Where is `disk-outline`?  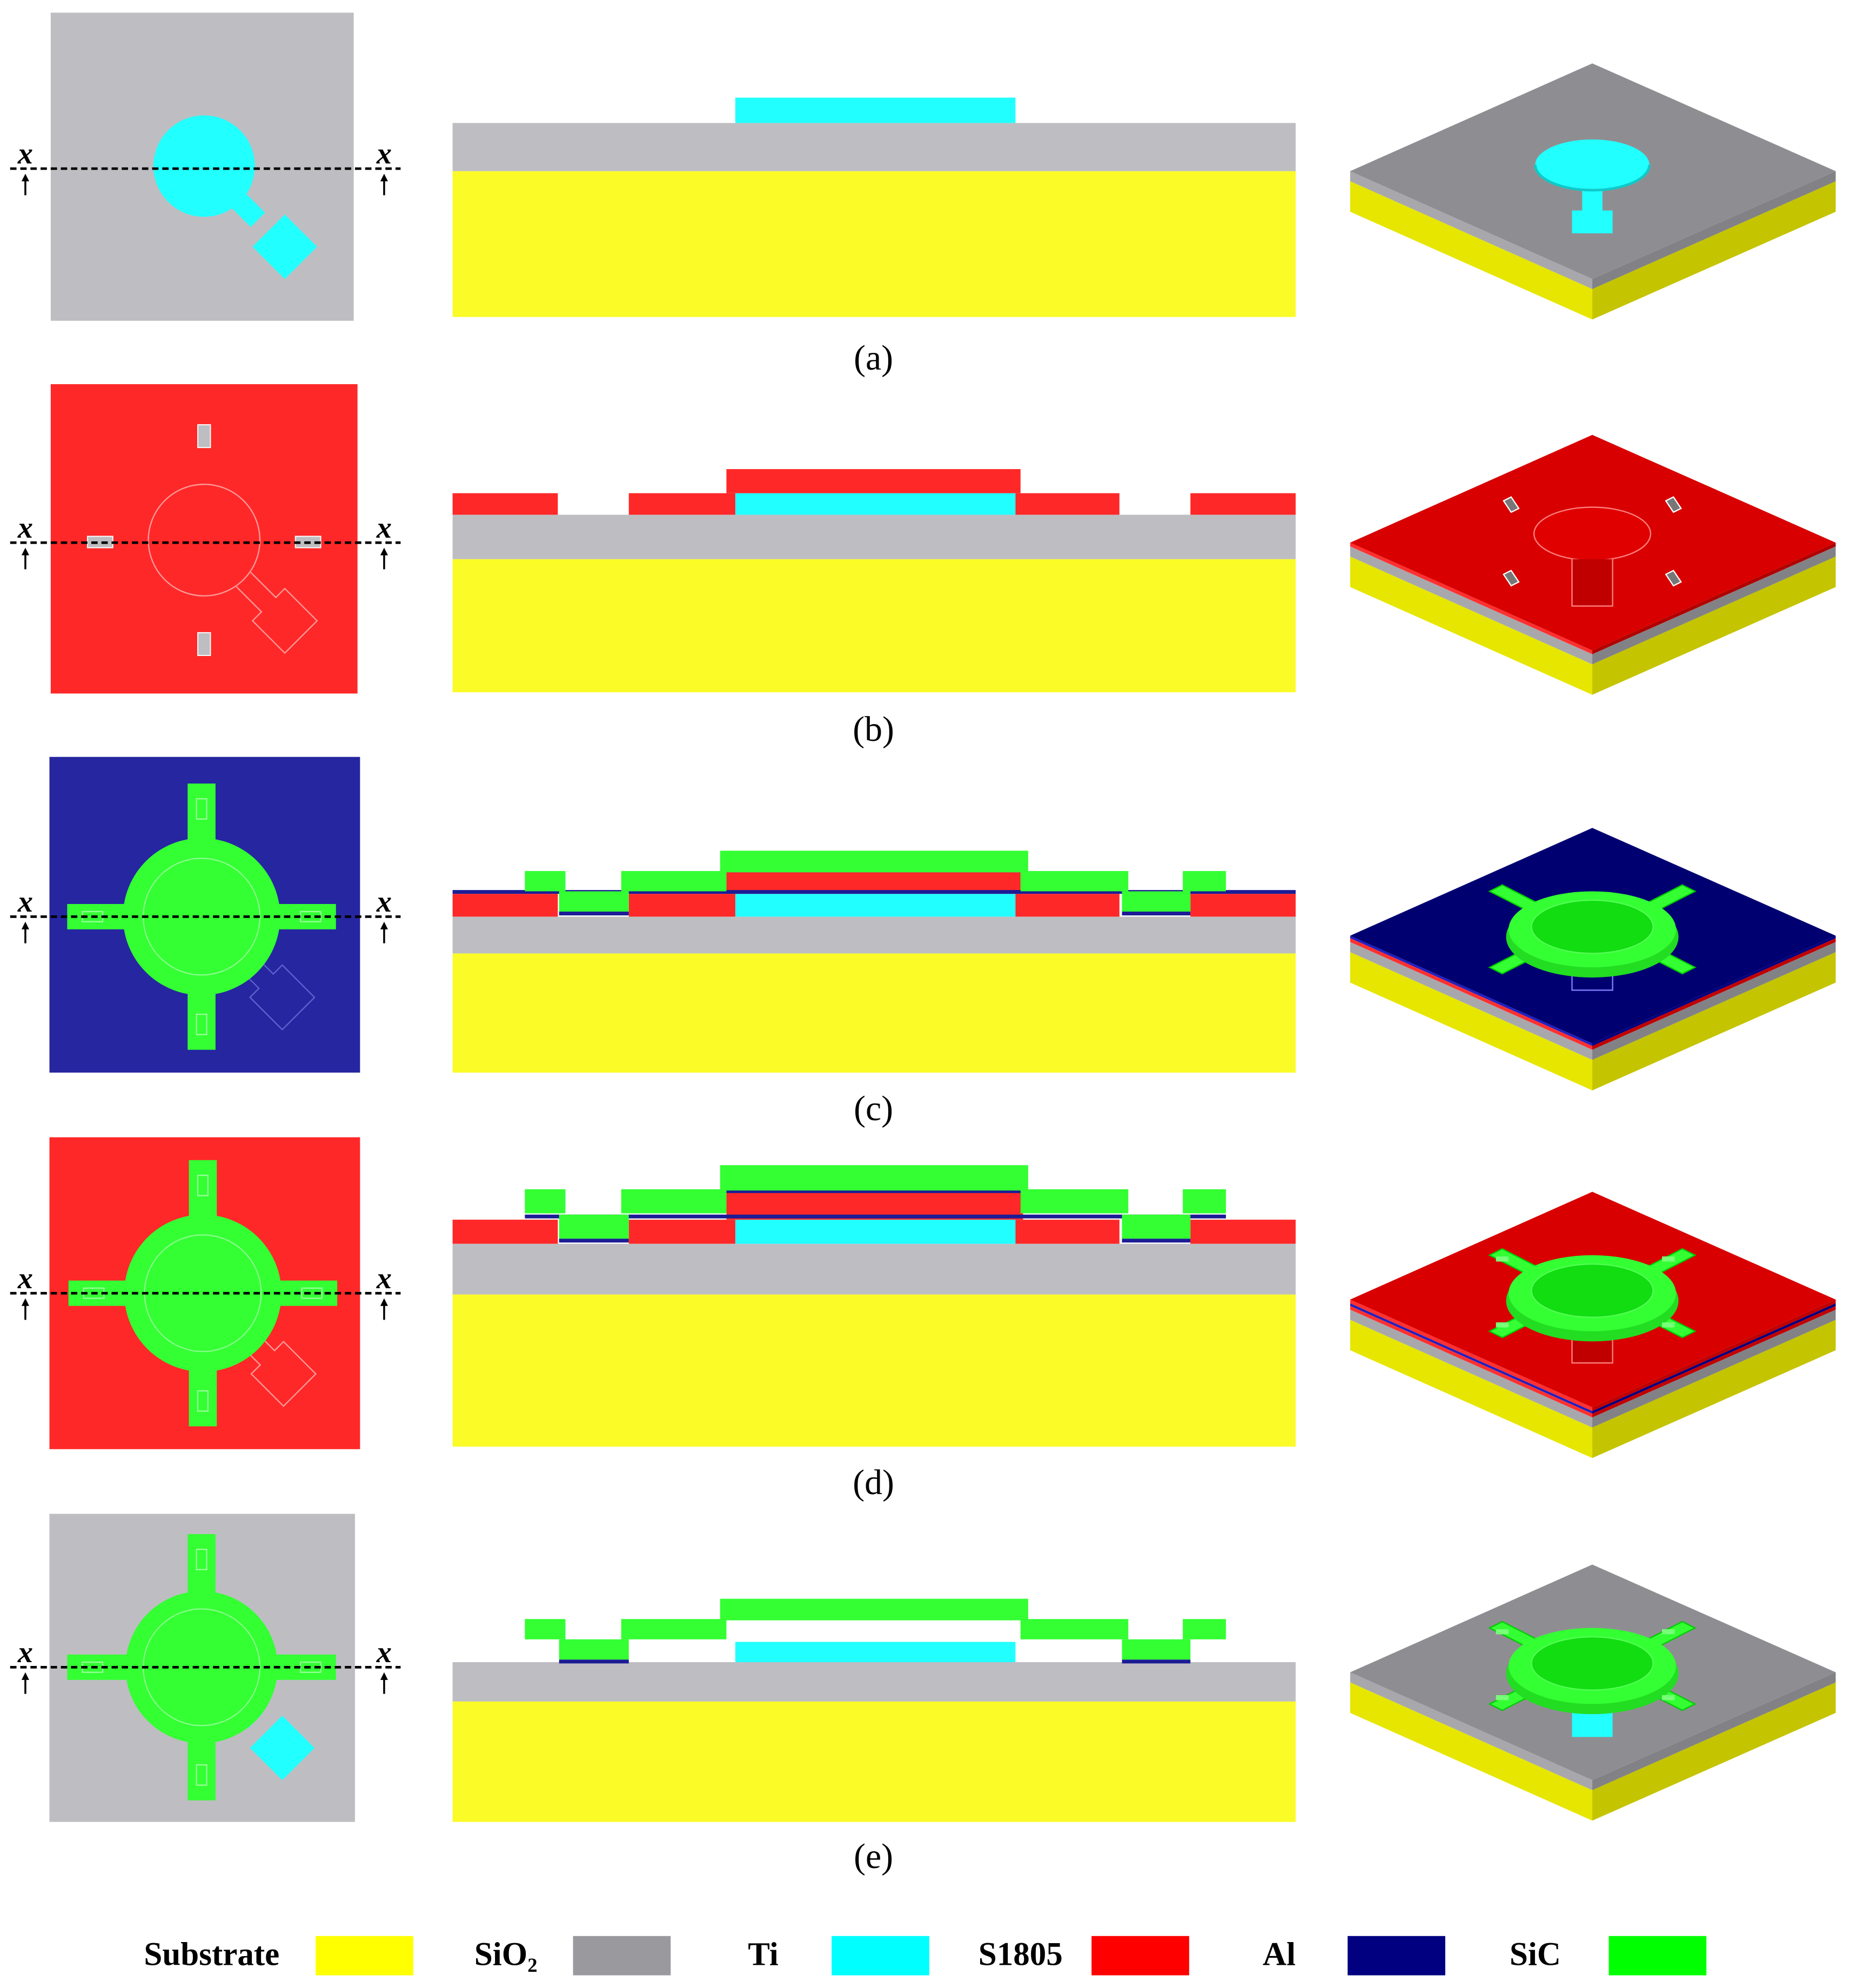
disk-outline is located at coordinates (204, 540).